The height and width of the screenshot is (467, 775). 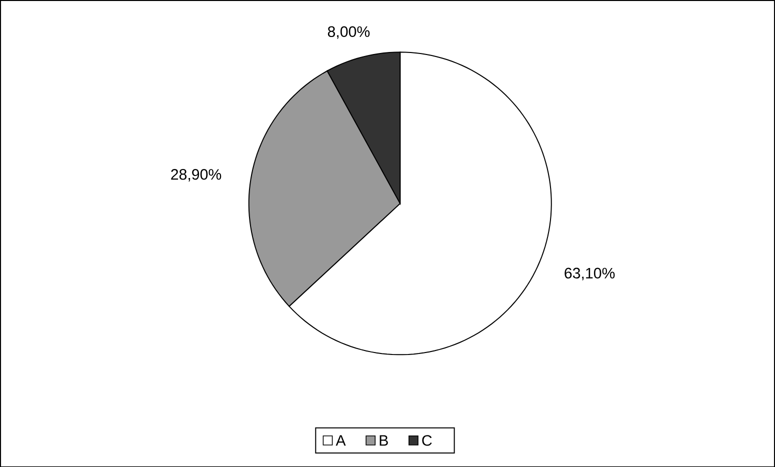 I want to click on legend-label: C, so click(x=427, y=440).